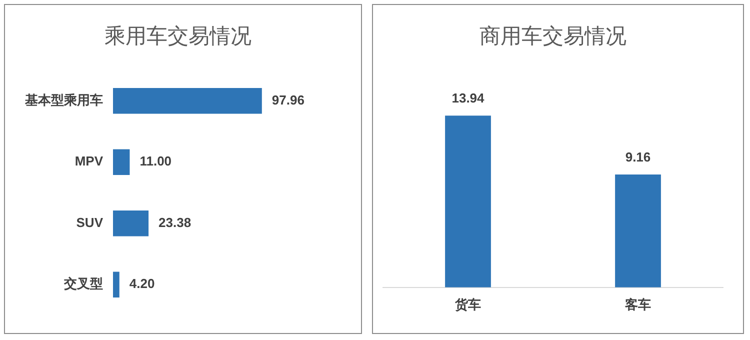  I want to click on y-tick-label: 基本型乘用车, so click(63, 100).